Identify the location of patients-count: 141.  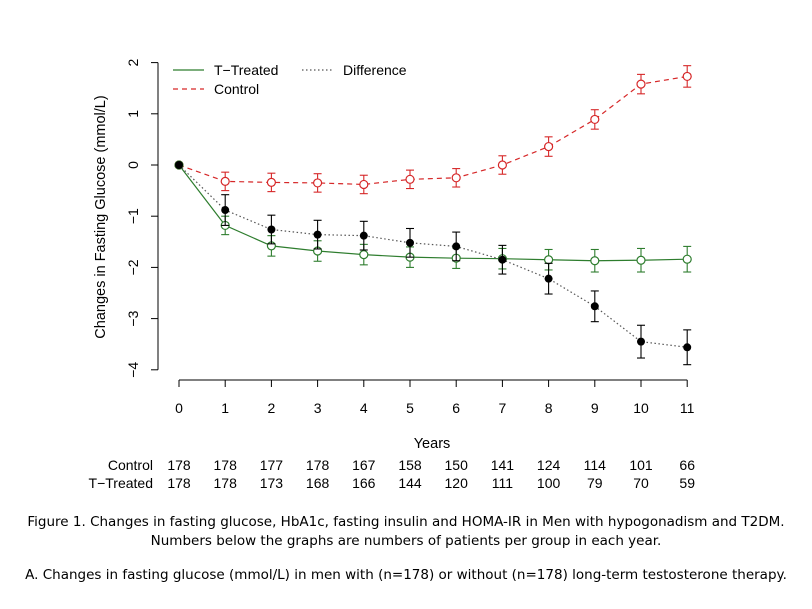
(503, 465).